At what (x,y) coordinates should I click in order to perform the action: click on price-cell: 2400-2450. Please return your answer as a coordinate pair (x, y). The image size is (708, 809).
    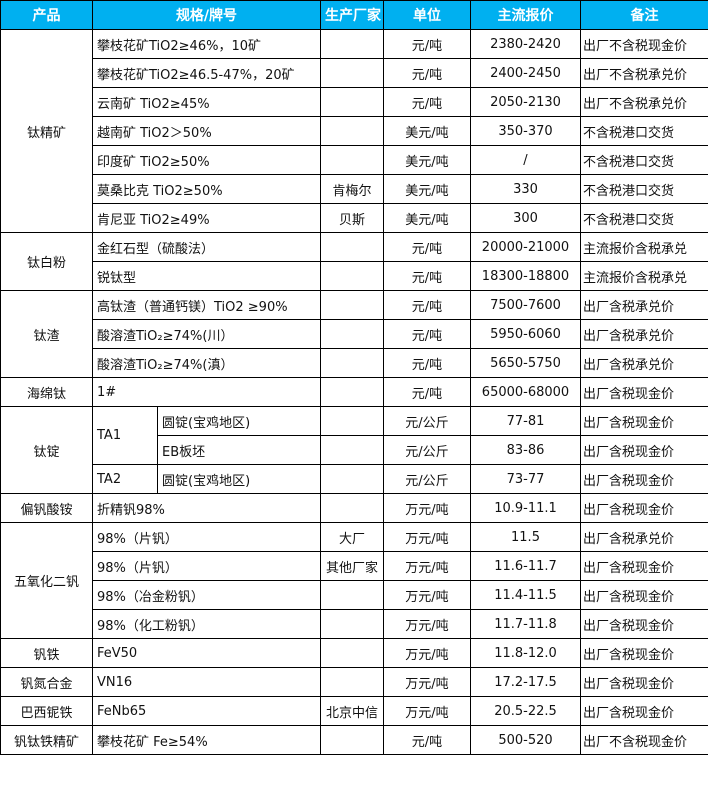
    Looking at the image, I should click on (525, 73).